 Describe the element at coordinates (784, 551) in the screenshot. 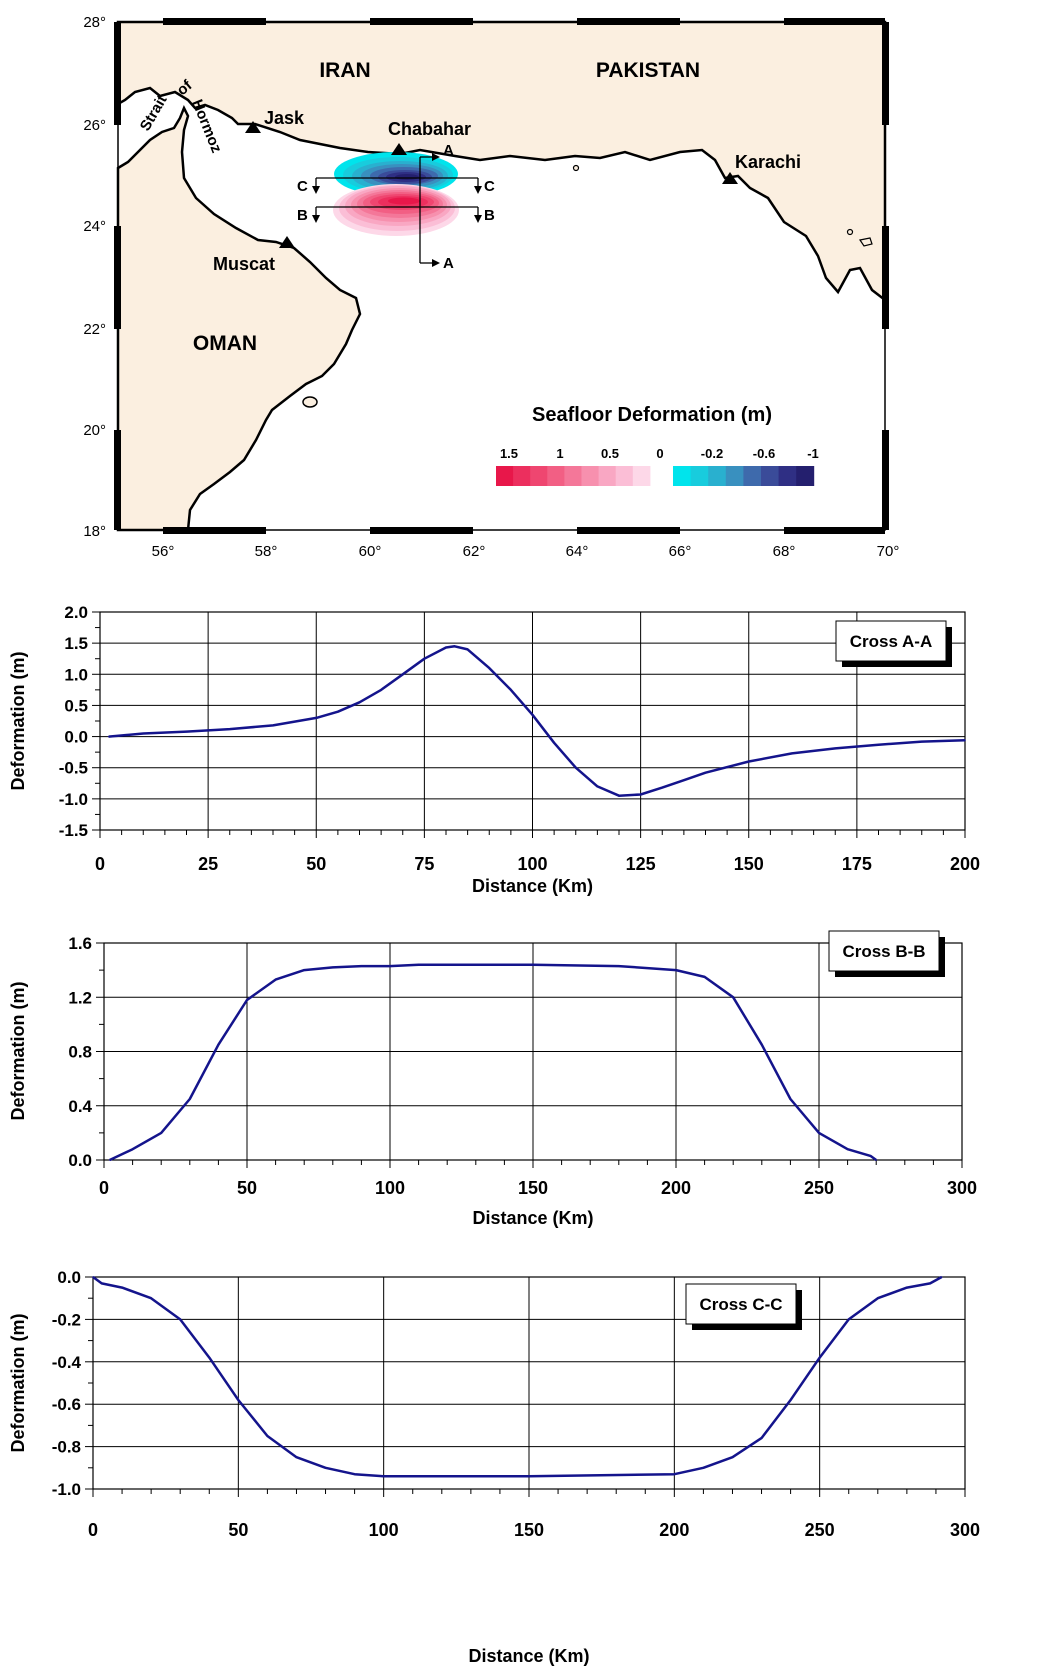

I see `lon-tick: 68°` at that location.